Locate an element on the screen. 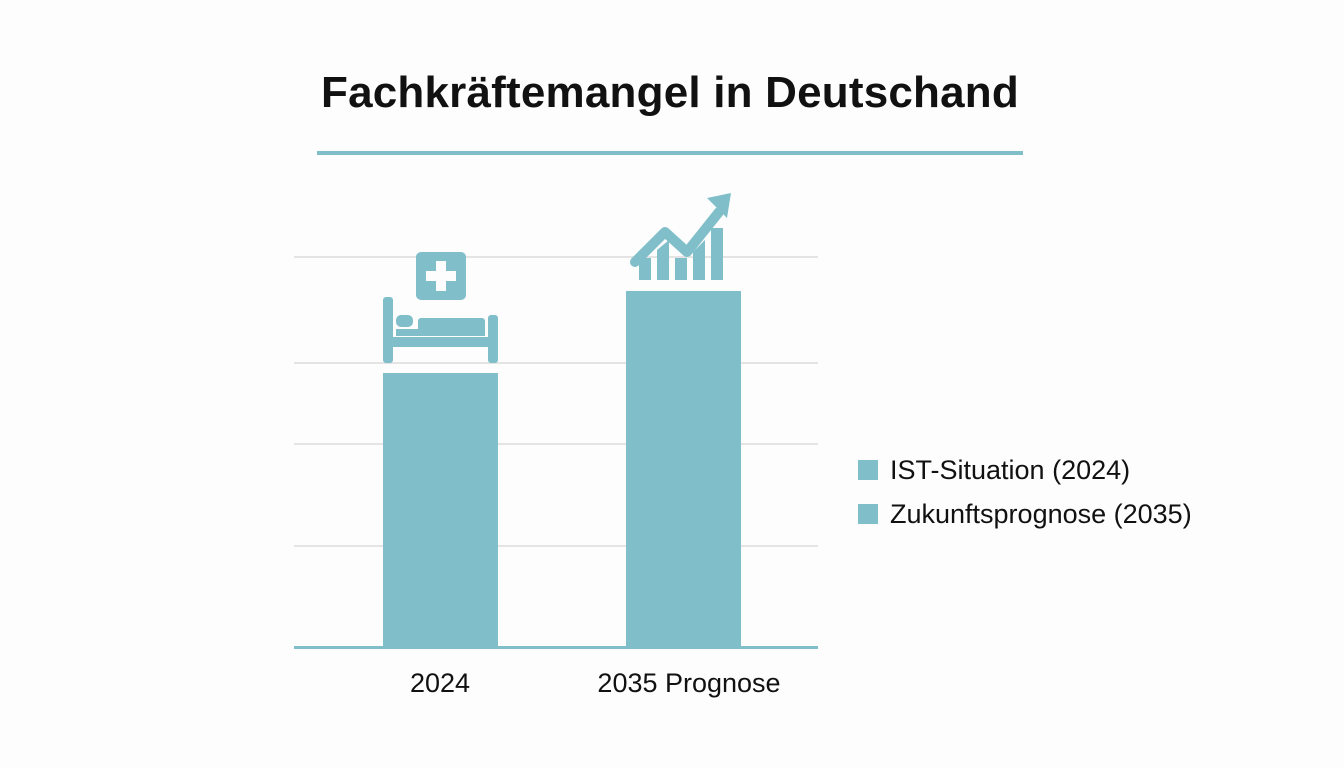  legend-item-zukunftsprognose: Zukunftsprognose (2035) is located at coordinates (1025, 514).